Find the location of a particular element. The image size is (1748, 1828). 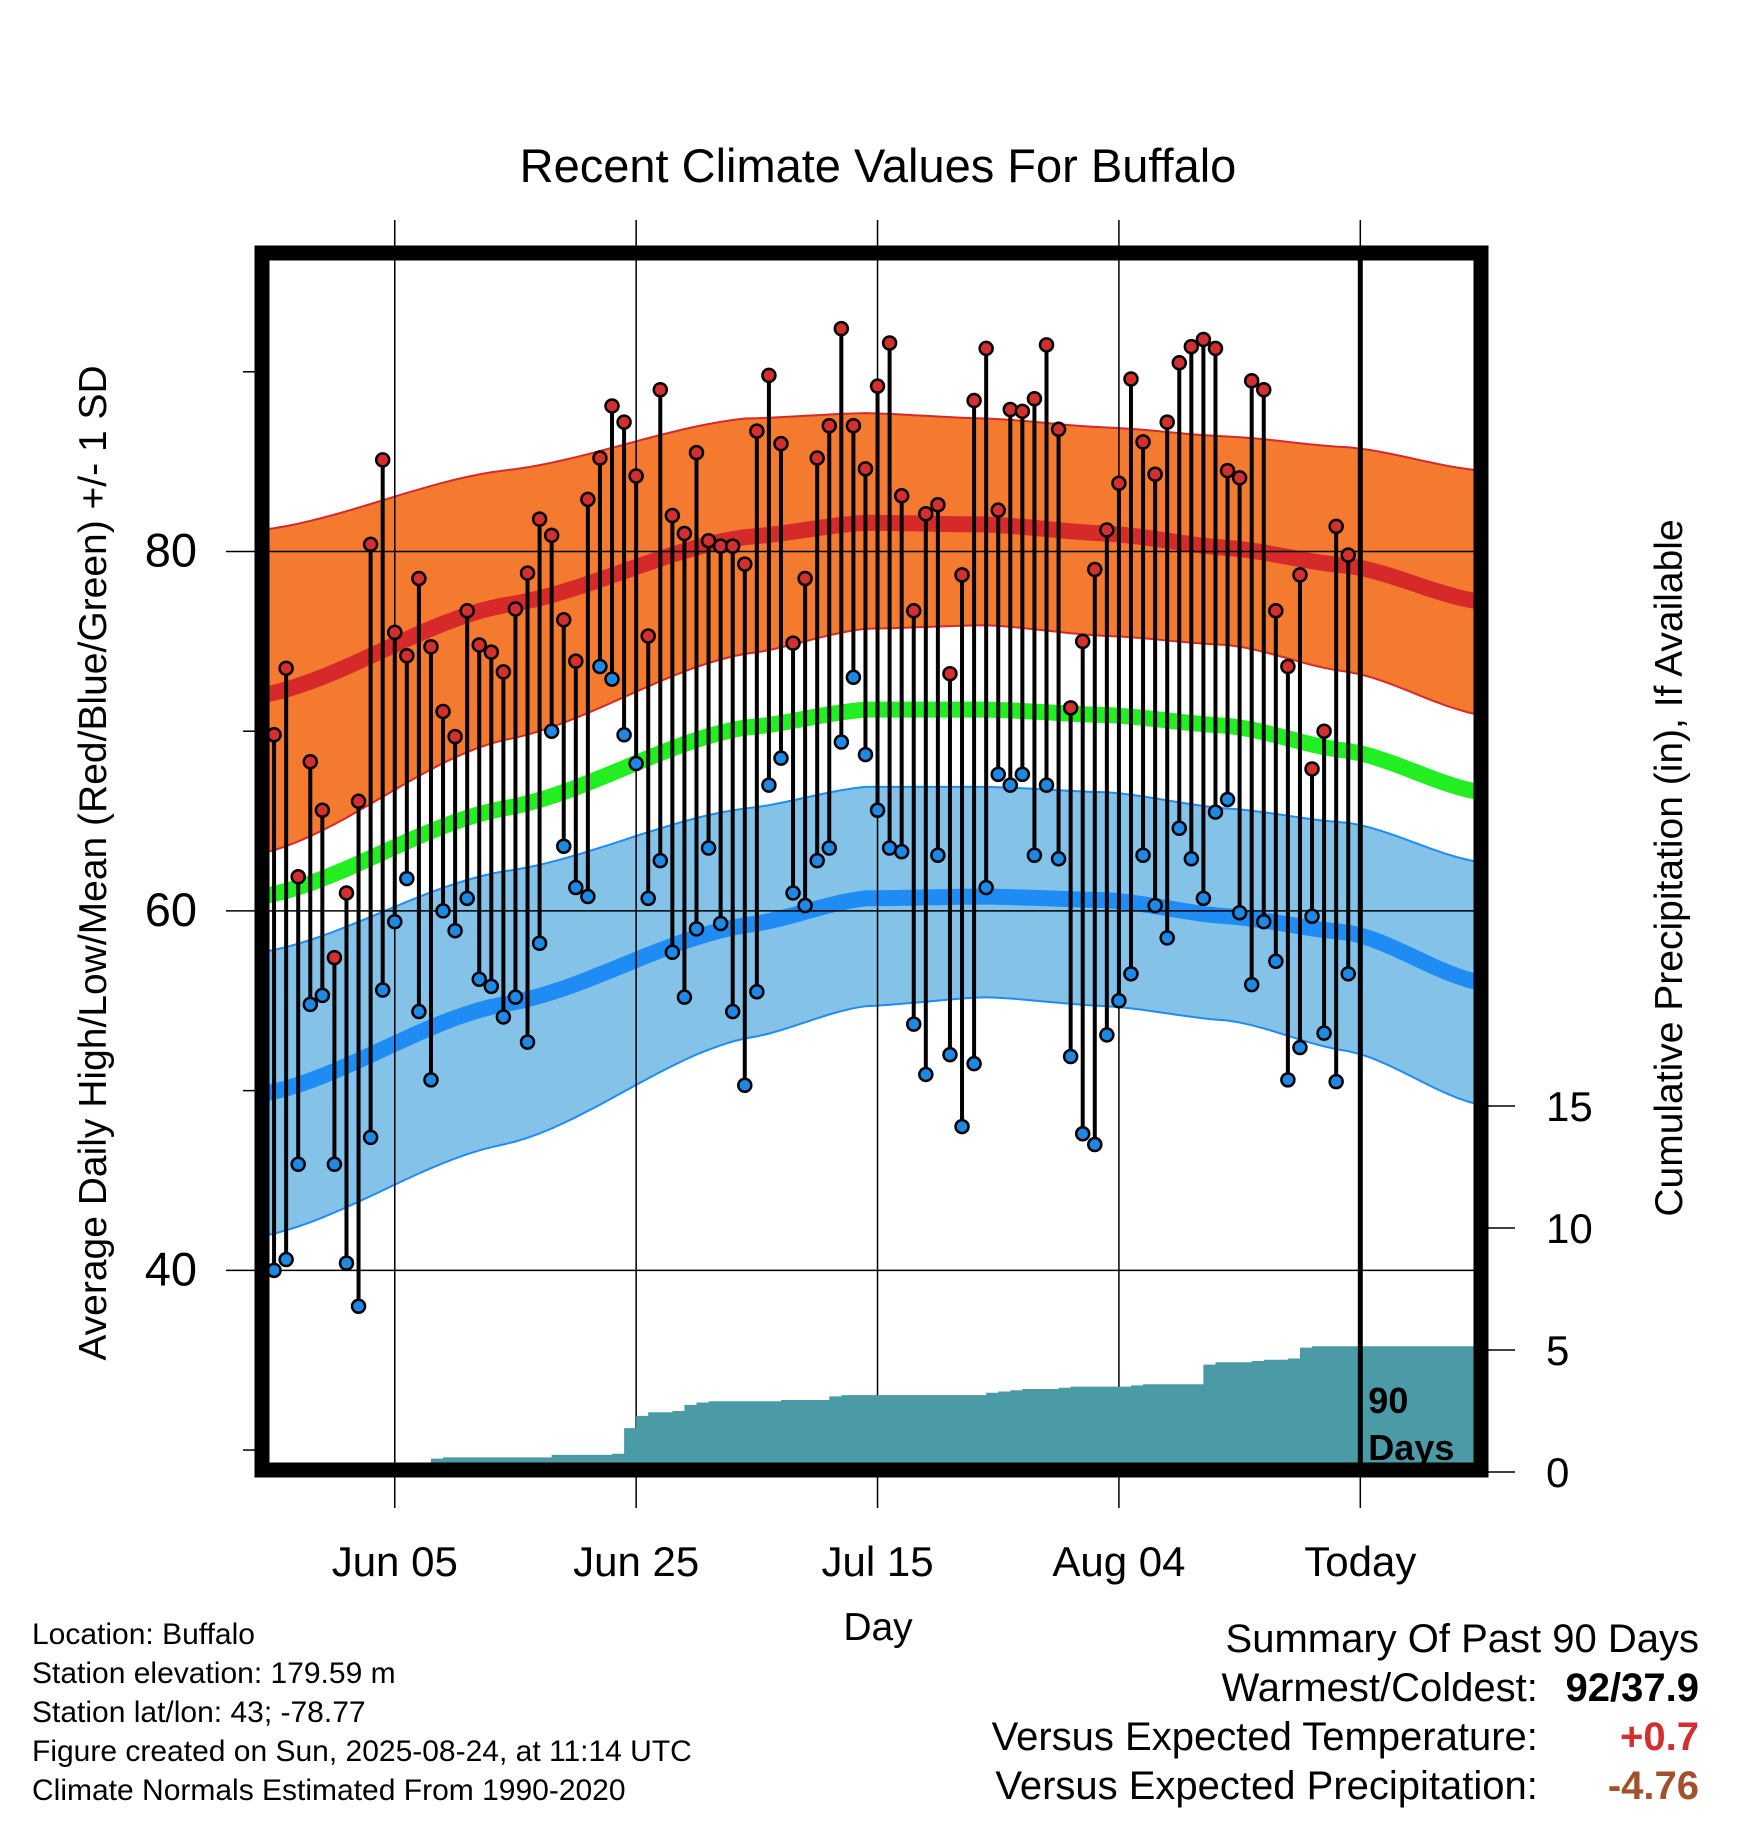

x-tick-label: Jul 15 is located at coordinates (877, 1561).